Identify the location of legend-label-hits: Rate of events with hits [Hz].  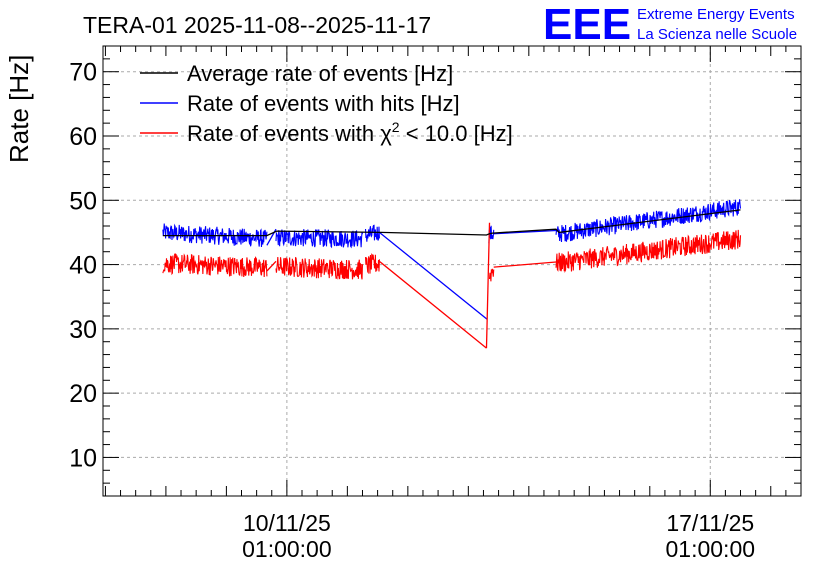
(323, 103).